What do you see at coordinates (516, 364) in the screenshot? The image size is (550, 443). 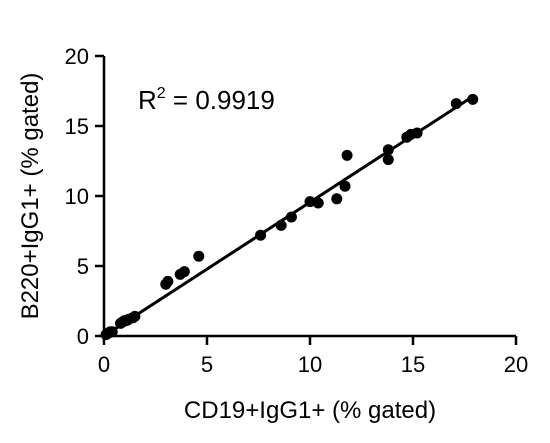 I see `x-tick-label: 20` at bounding box center [516, 364].